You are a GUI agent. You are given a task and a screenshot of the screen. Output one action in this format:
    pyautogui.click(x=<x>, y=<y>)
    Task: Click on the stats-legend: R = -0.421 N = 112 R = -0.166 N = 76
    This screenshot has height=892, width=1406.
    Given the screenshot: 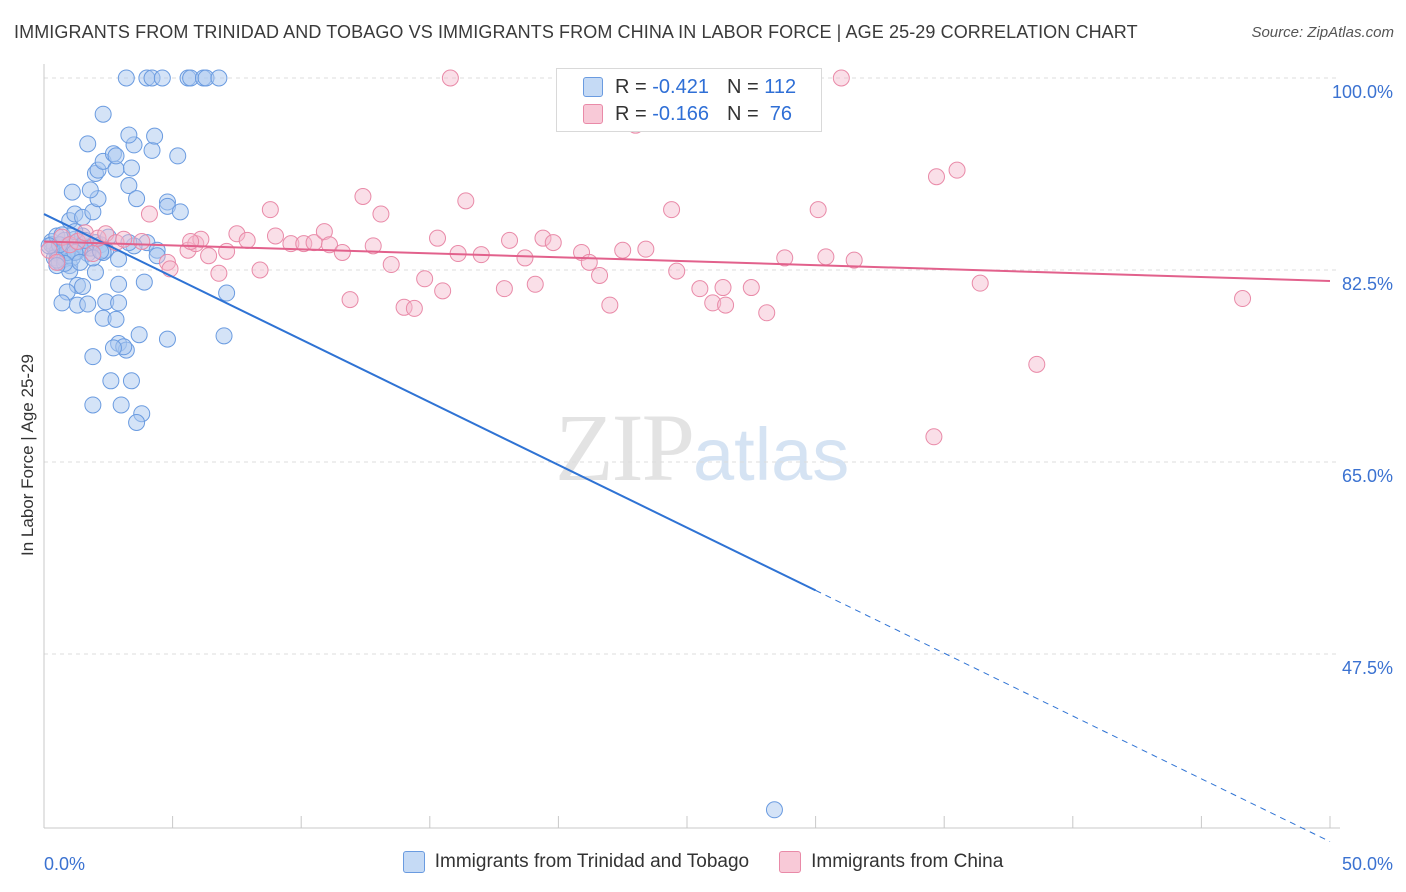 What is the action you would take?
    pyautogui.click(x=689, y=100)
    